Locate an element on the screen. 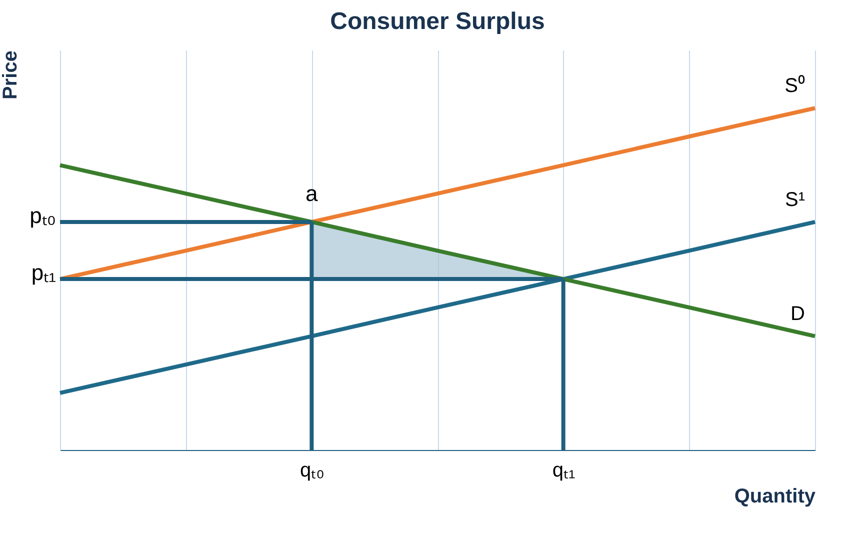 This screenshot has height=558, width=853. chart-title: Consumer Surplus is located at coordinates (437, 21).